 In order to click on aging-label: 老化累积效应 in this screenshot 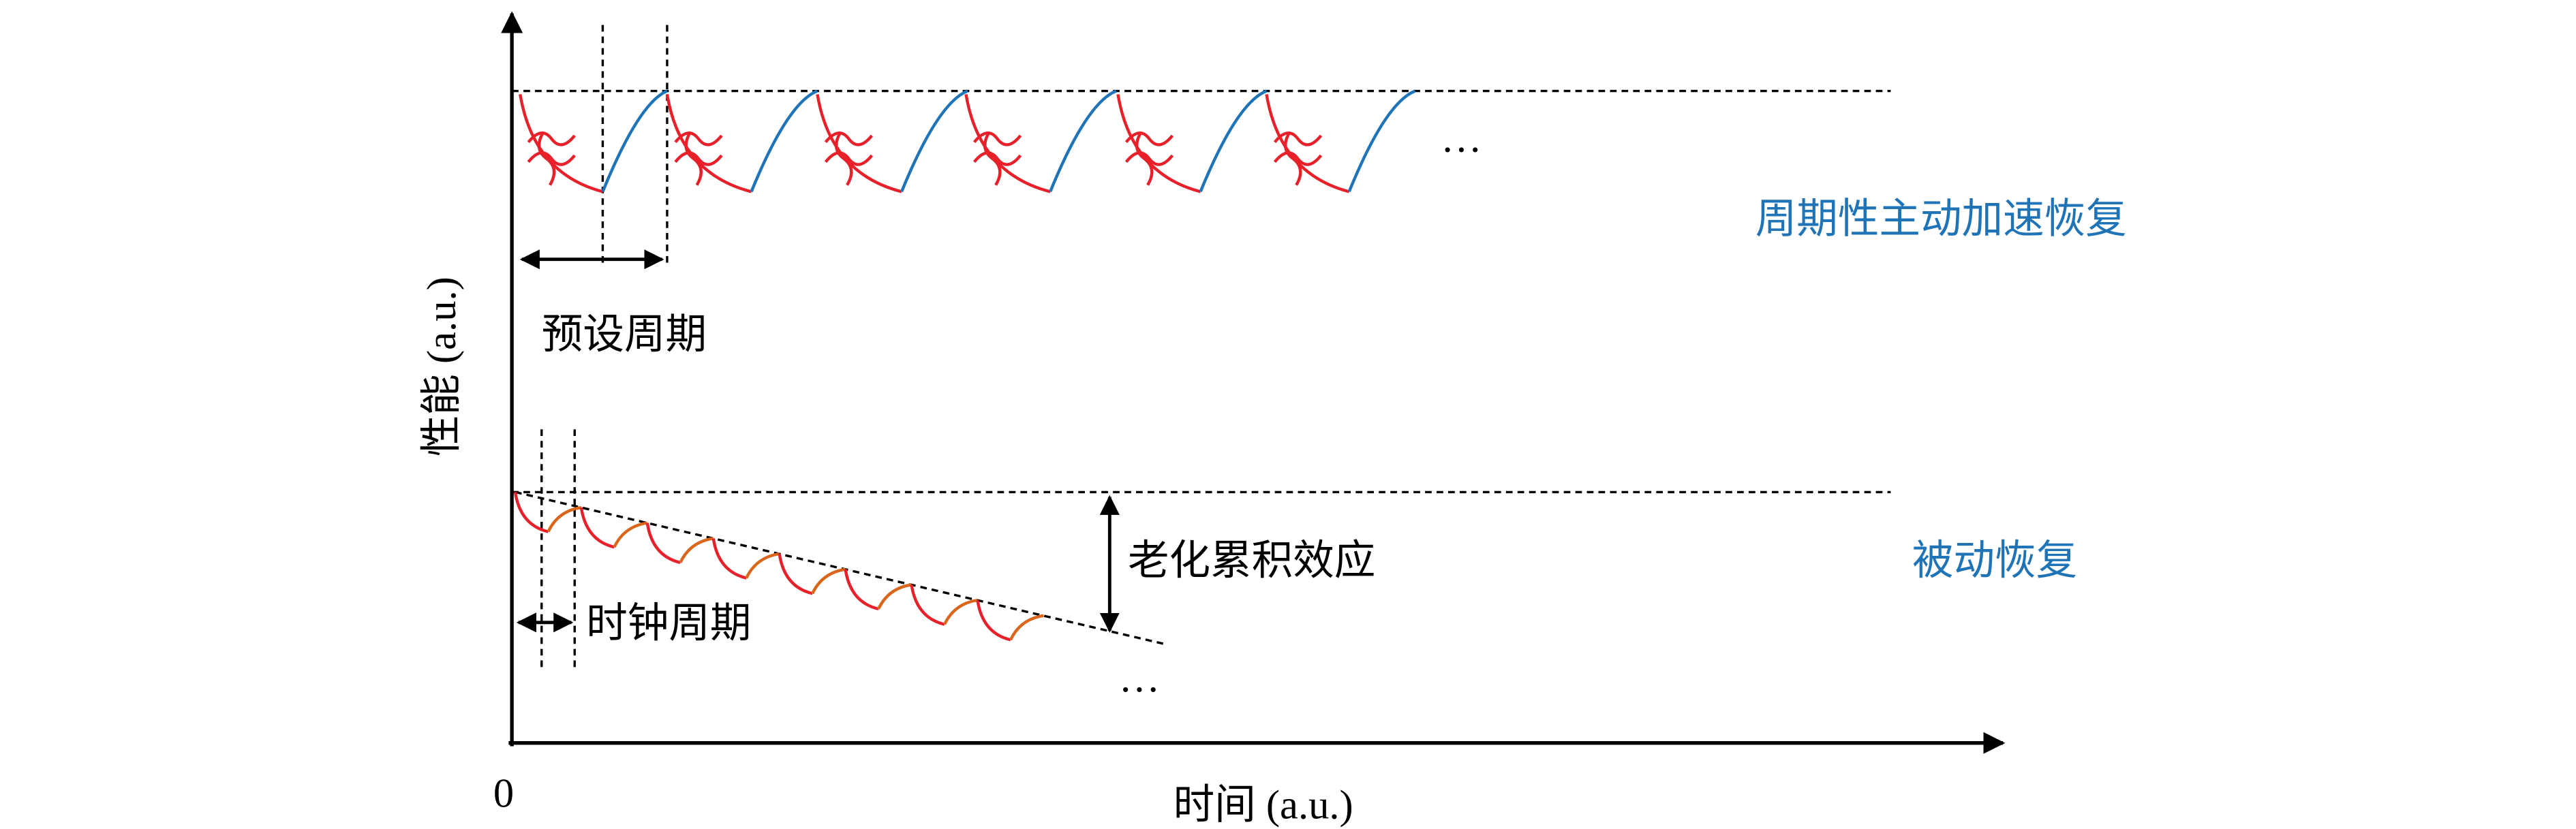, I will do `click(1251, 561)`.